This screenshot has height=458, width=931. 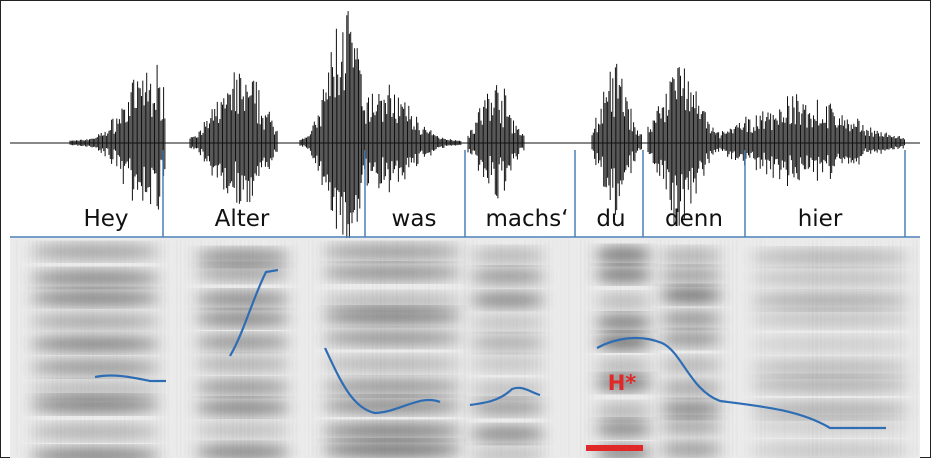 I want to click on word-label: machs‘, so click(x=526, y=219).